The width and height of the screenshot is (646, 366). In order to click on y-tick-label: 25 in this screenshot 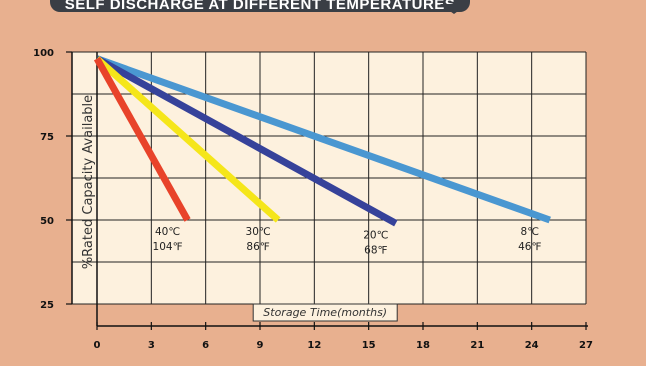, I will do `click(47, 305)`.